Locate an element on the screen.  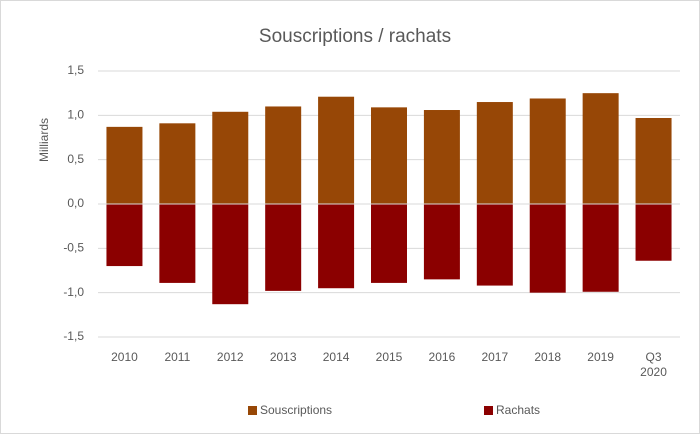
x-tick-label: 2015 is located at coordinates (389, 357).